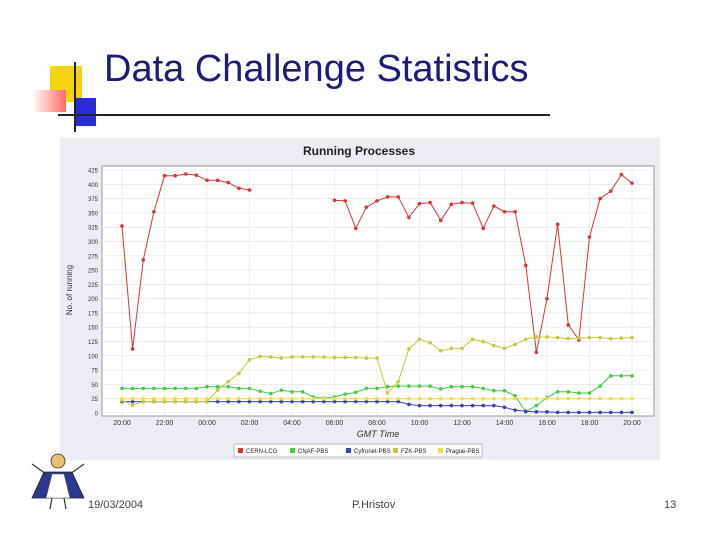  I want to click on mascot-left-arm, so click(39, 469).